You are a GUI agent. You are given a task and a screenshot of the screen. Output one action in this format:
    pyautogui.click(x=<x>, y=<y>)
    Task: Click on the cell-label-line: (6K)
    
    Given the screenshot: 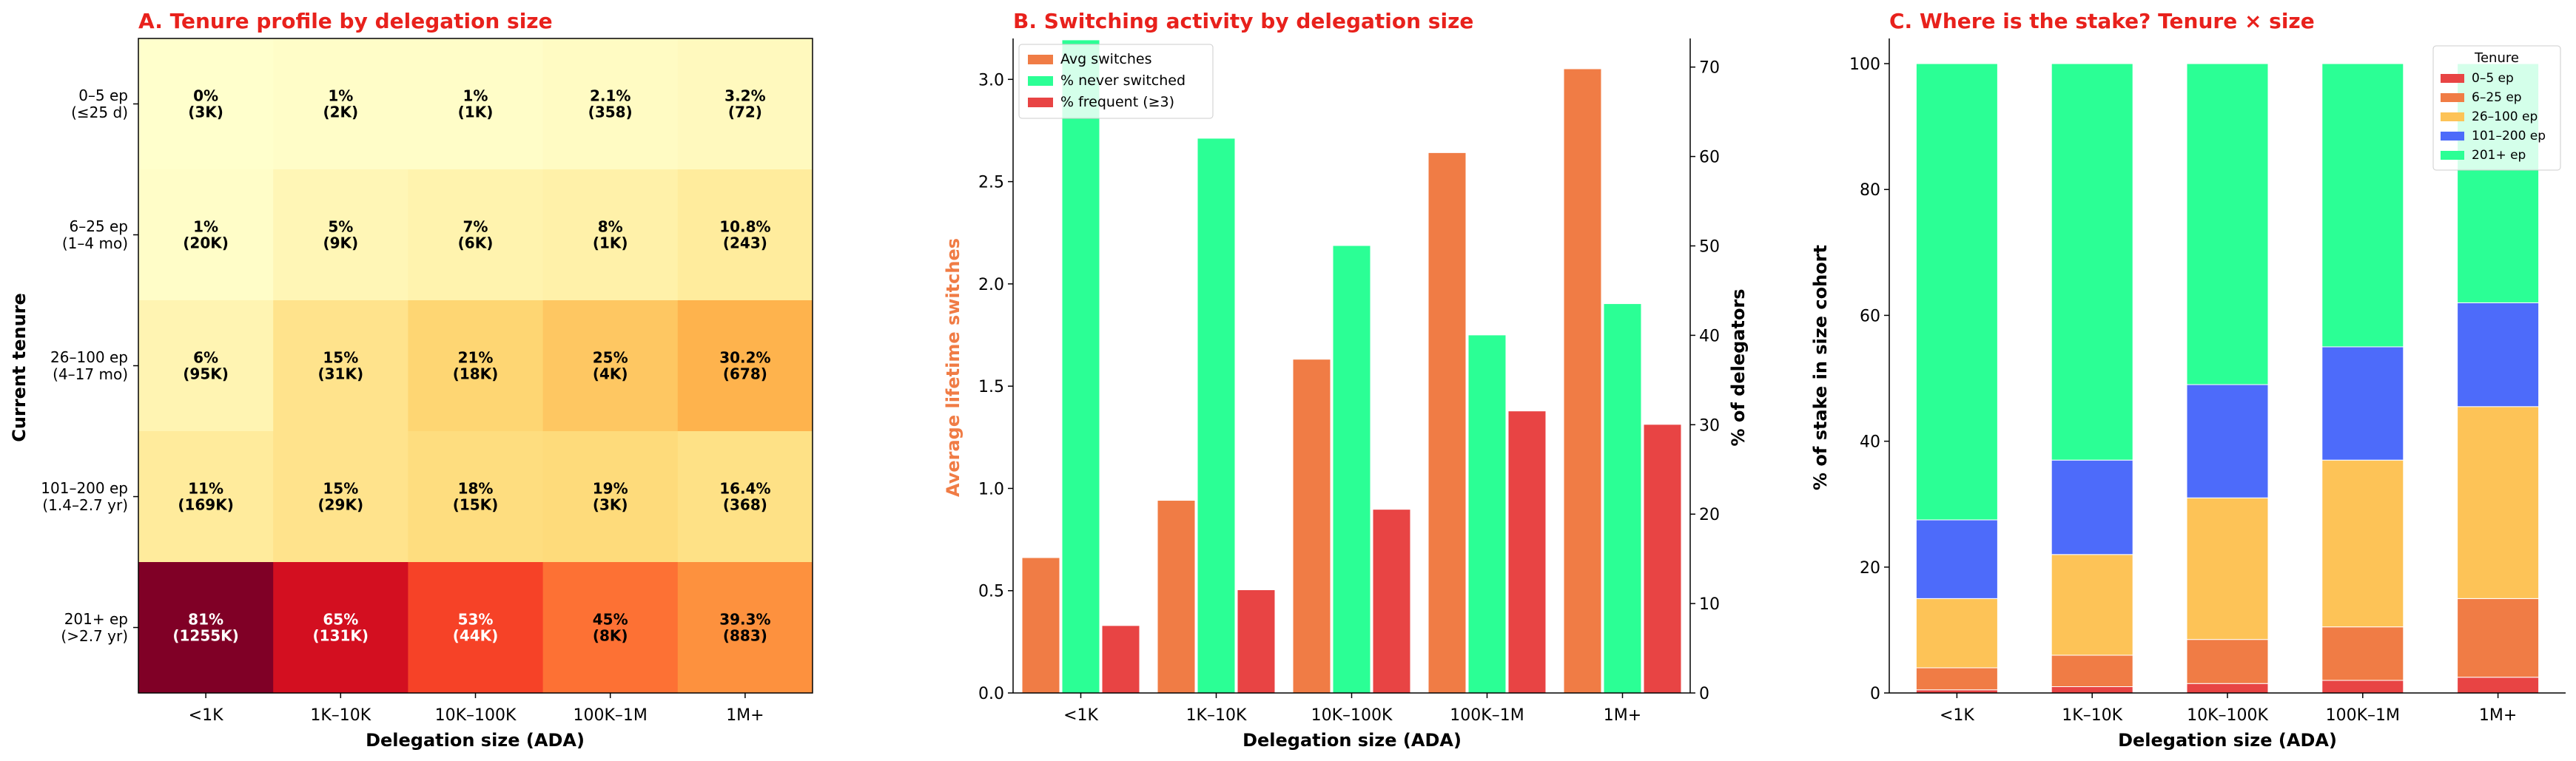 What is the action you would take?
    pyautogui.click(x=476, y=243)
    